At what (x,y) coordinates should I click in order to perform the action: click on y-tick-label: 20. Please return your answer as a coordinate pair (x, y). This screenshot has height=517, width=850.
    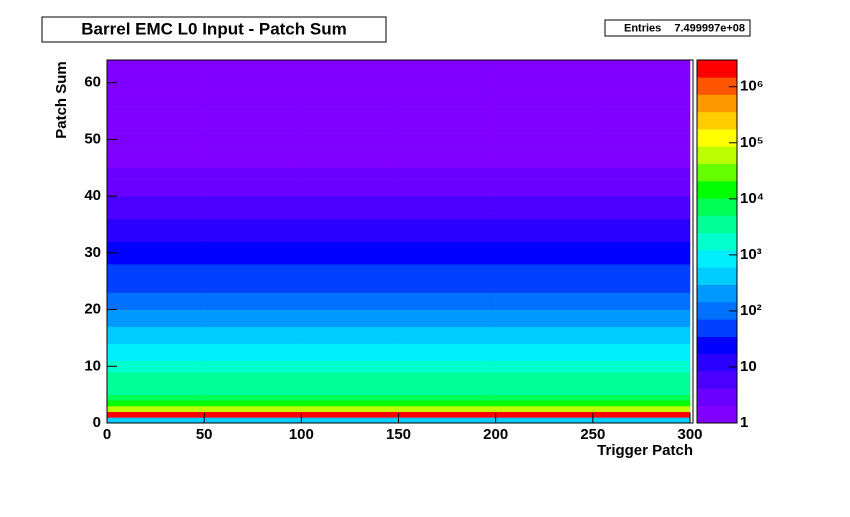
    Looking at the image, I should click on (92, 309).